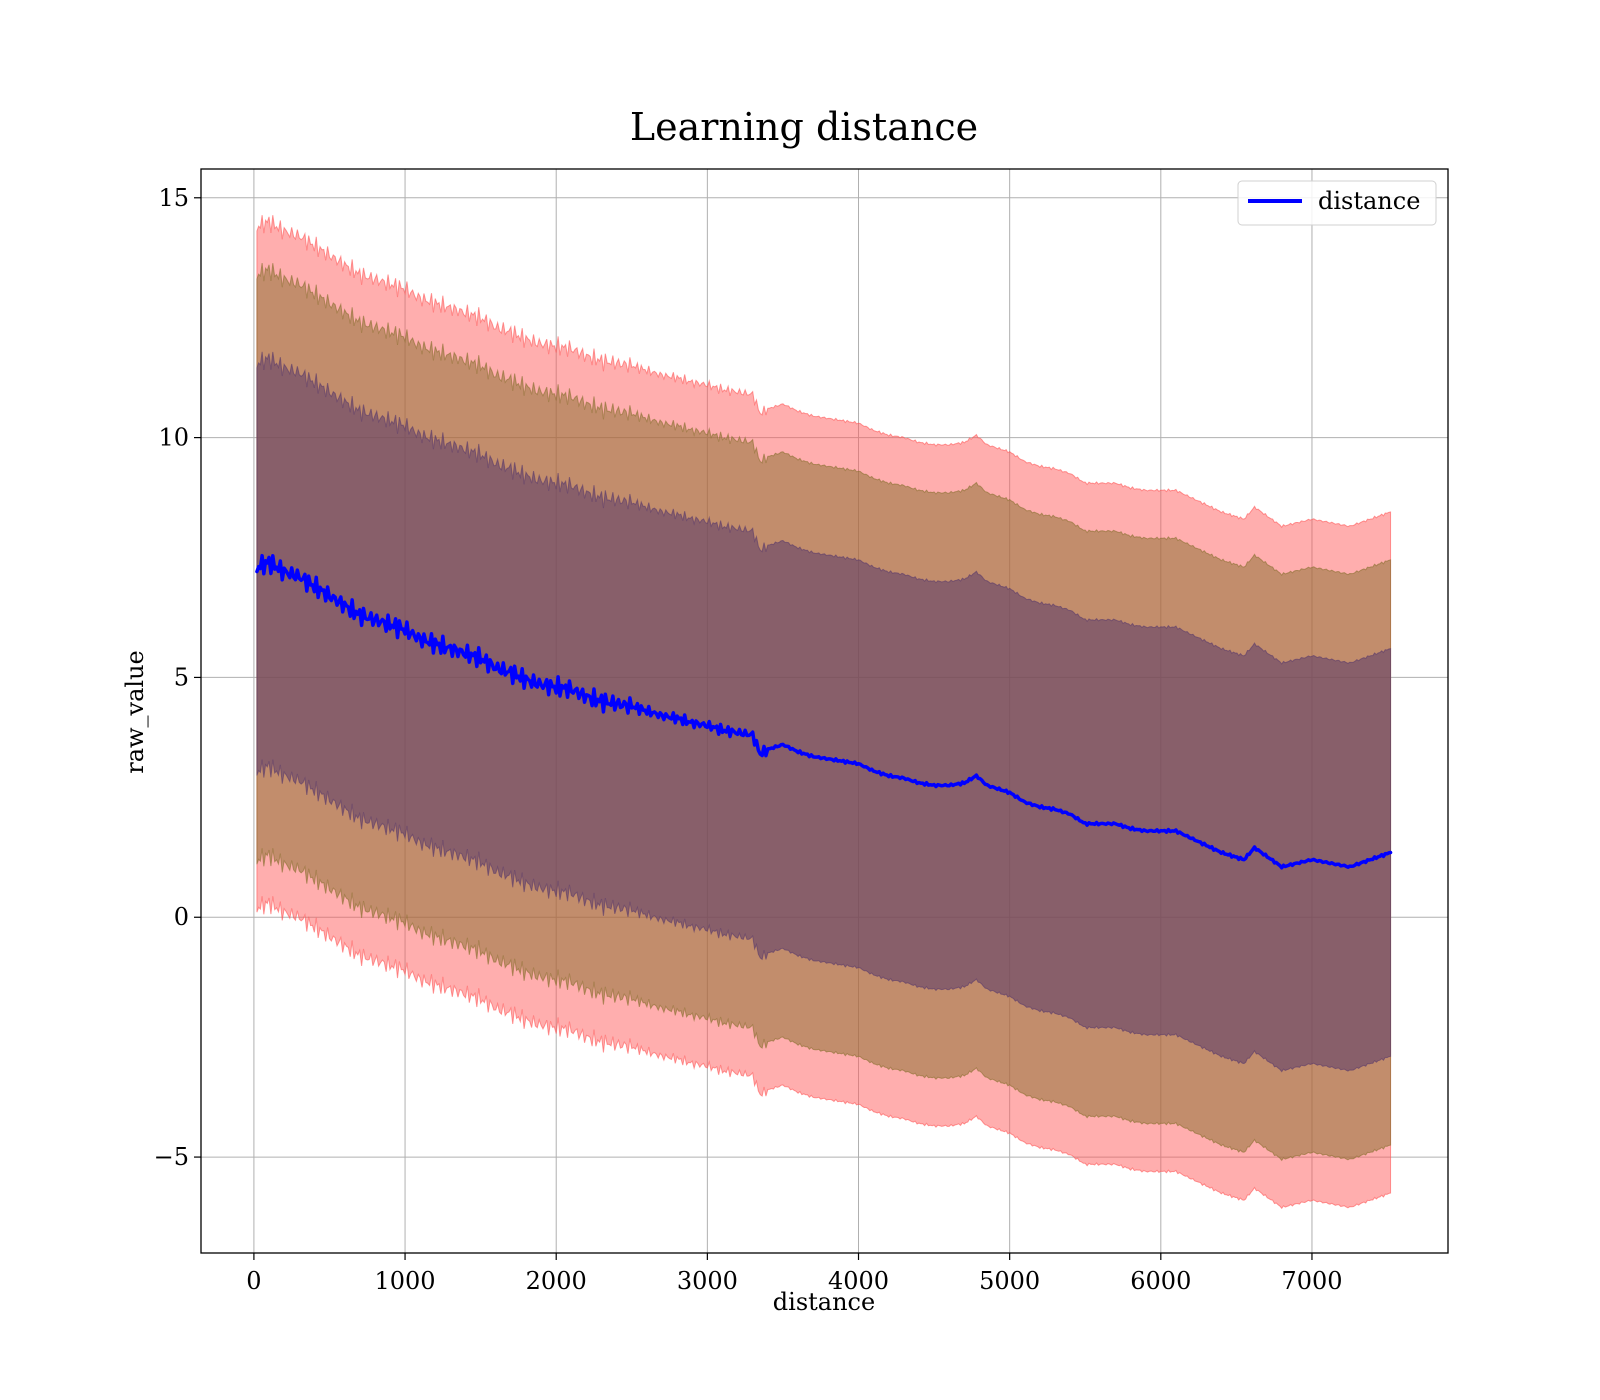 The width and height of the screenshot is (1600, 1400). What do you see at coordinates (173, 198) in the screenshot?
I see `y-tick-label: 15` at bounding box center [173, 198].